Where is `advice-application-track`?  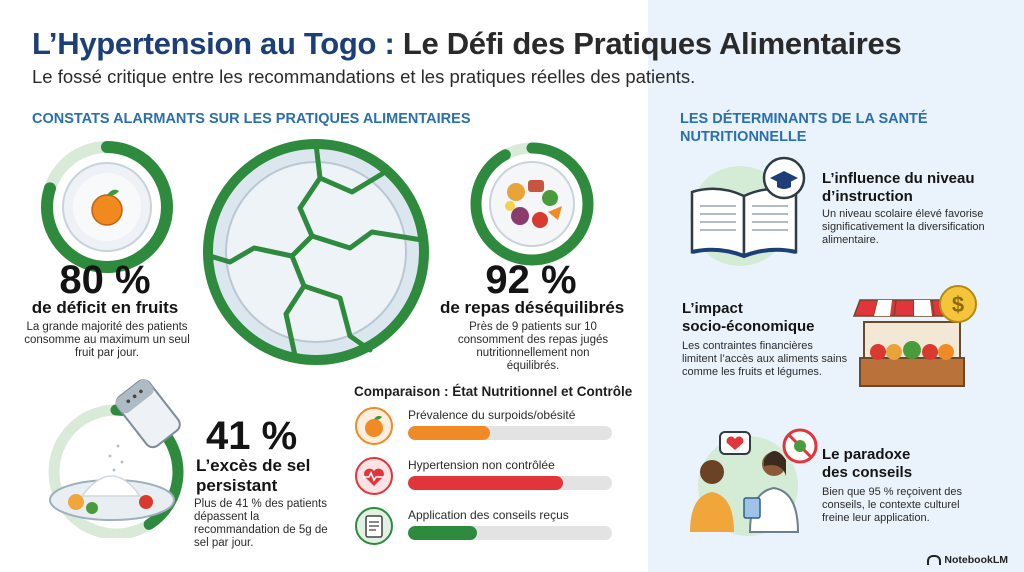 advice-application-track is located at coordinates (510, 533).